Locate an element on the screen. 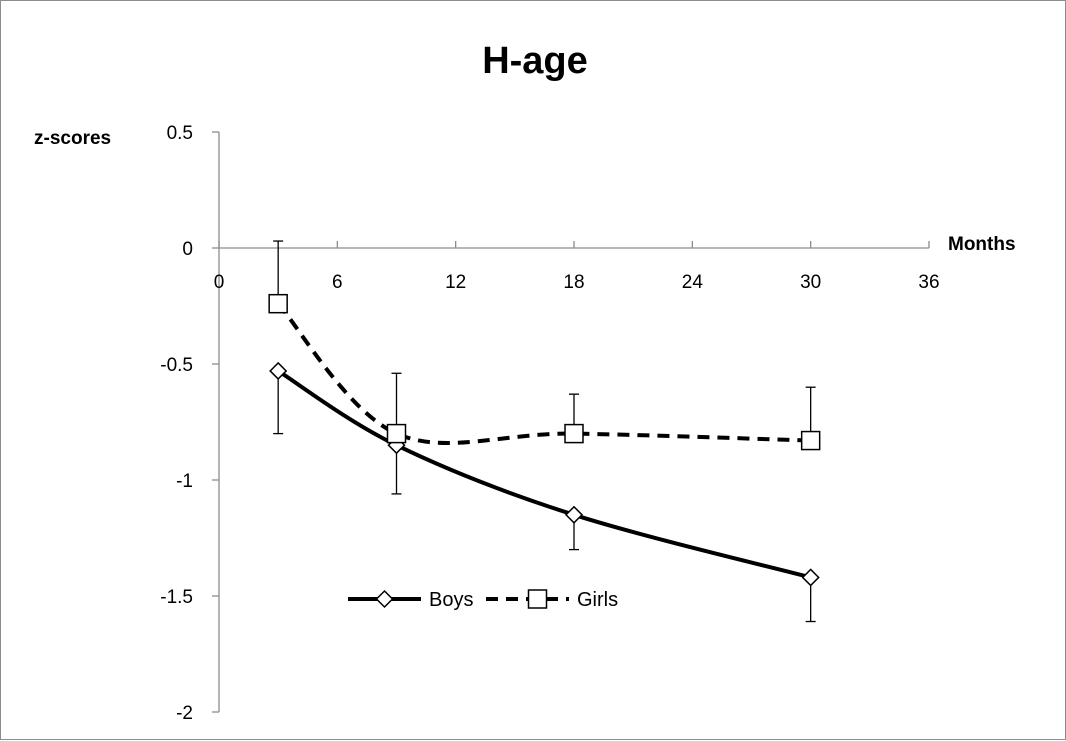 This screenshot has height=741, width=1066. y-tick-label: -1.5 is located at coordinates (176, 597).